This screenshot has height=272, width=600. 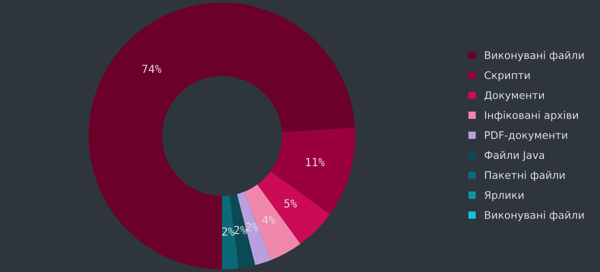 What do you see at coordinates (290, 203) in the screenshot?
I see `data-label: 5%` at bounding box center [290, 203].